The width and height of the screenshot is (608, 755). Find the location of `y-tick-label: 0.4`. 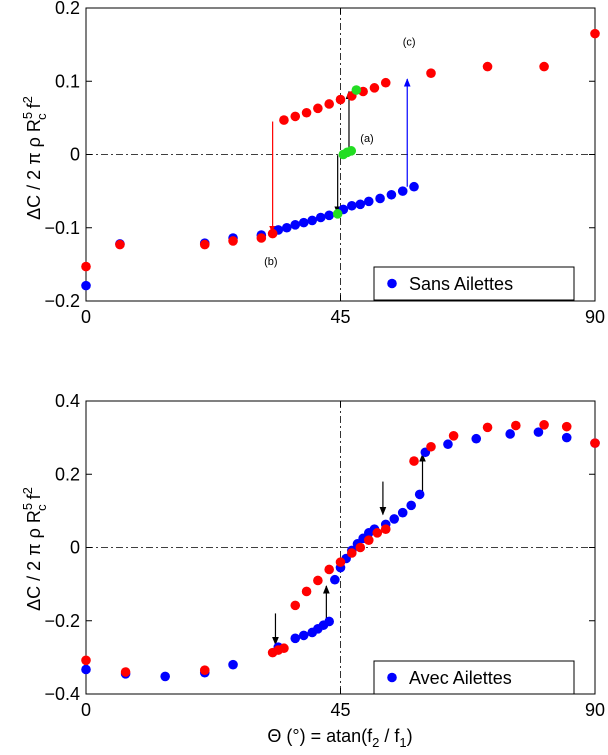

y-tick-label: 0.4 is located at coordinates (67, 401).